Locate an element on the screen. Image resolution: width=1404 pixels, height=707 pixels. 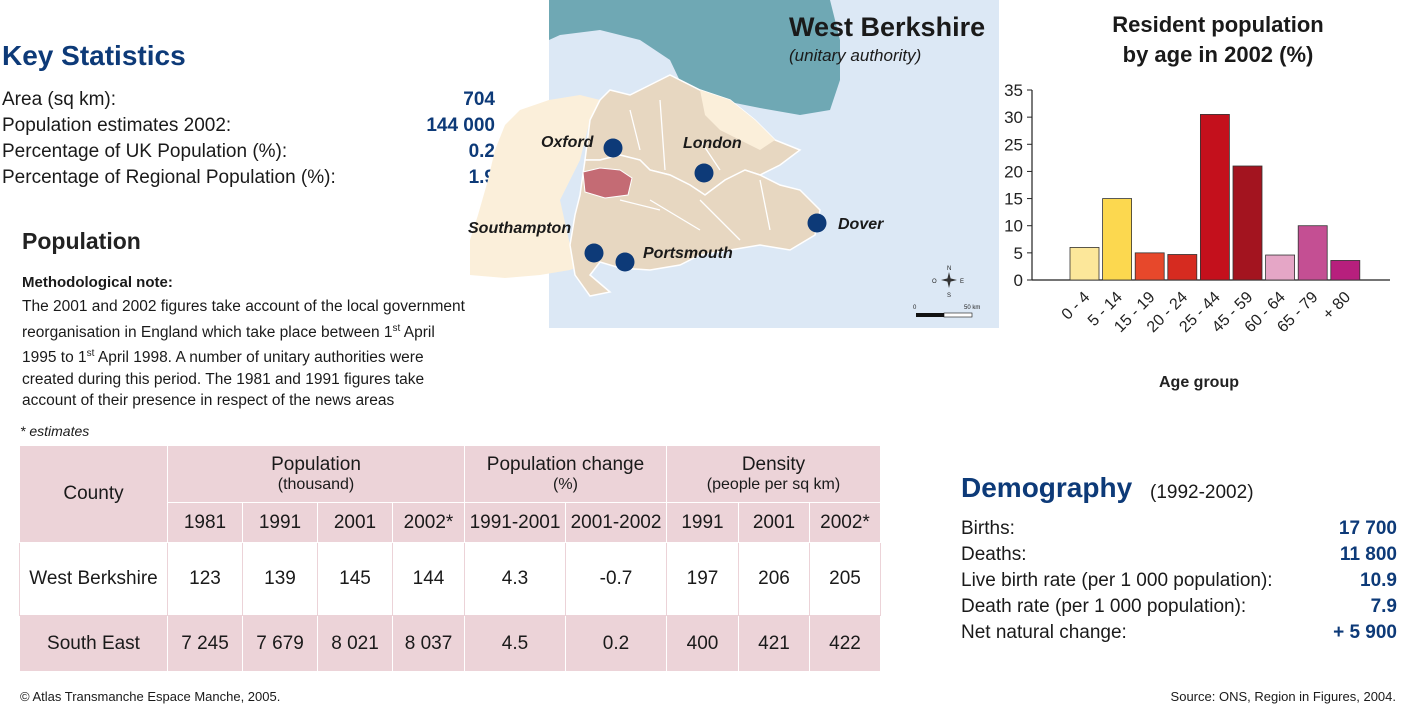
city-marker-dover is located at coordinates (817, 223).